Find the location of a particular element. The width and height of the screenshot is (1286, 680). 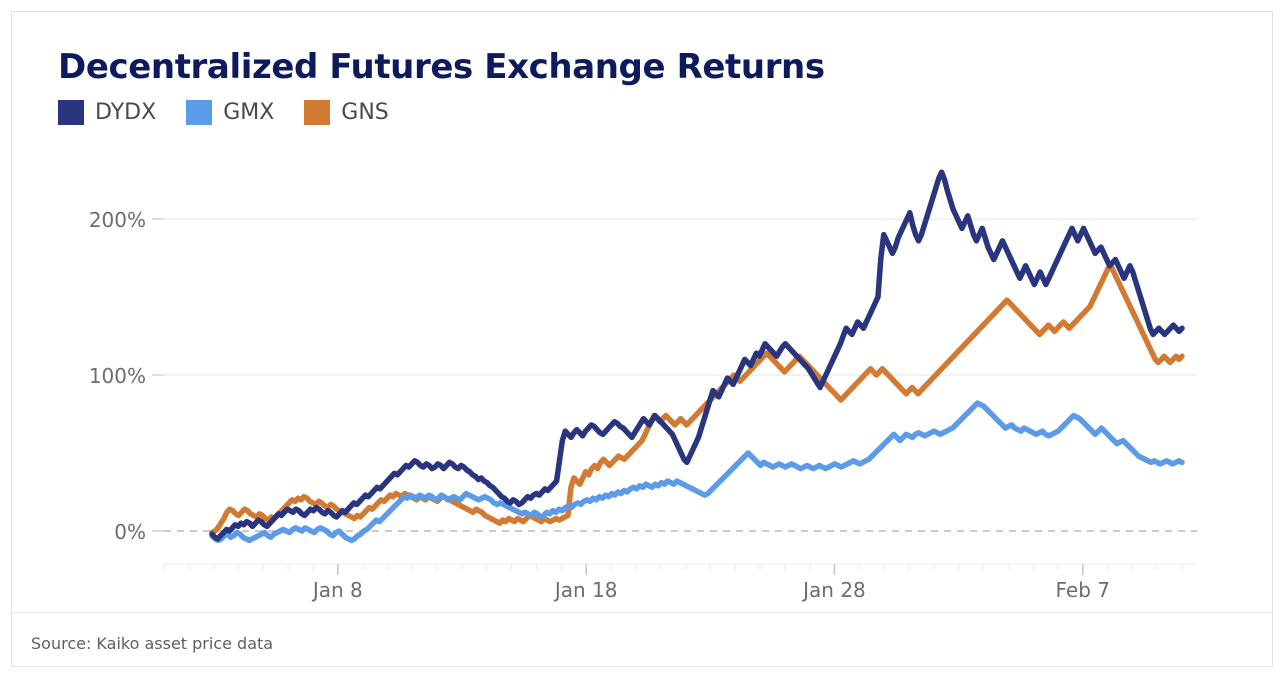

x-tick-label: Jan 18 is located at coordinates (585, 590).